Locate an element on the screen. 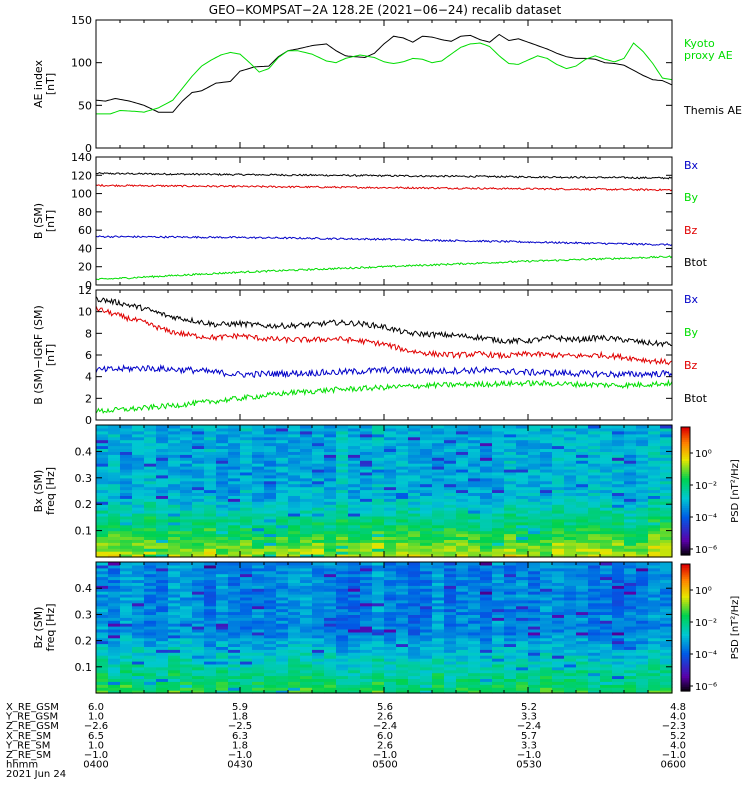  colorbar-segment is located at coordinates (685, 439).